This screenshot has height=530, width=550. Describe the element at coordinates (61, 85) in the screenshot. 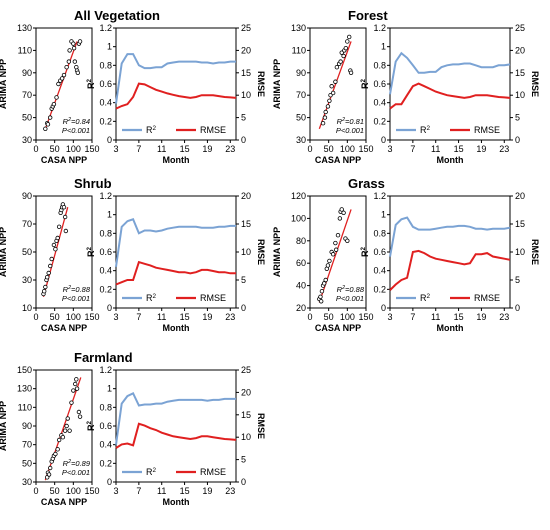

I see `regression-line` at that location.